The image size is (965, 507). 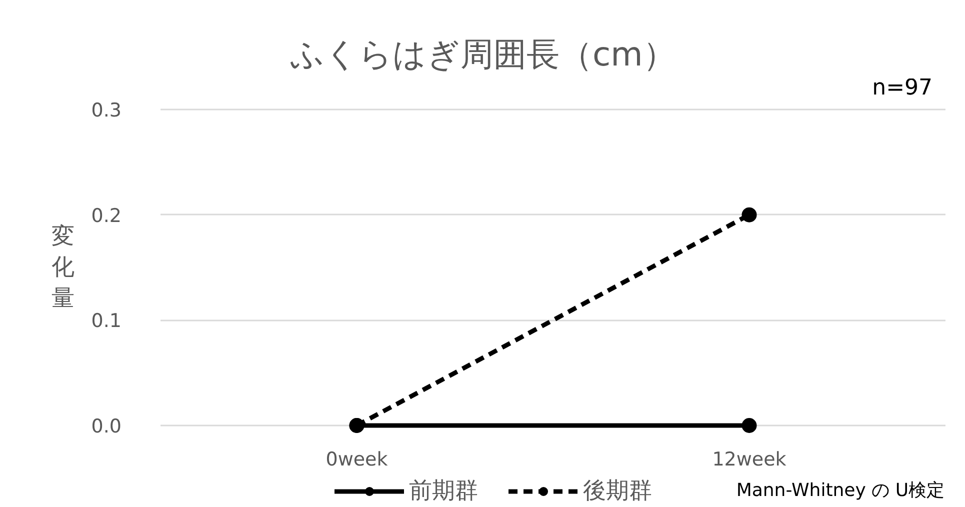 I want to click on legend-label: 前期群, so click(x=443, y=491).